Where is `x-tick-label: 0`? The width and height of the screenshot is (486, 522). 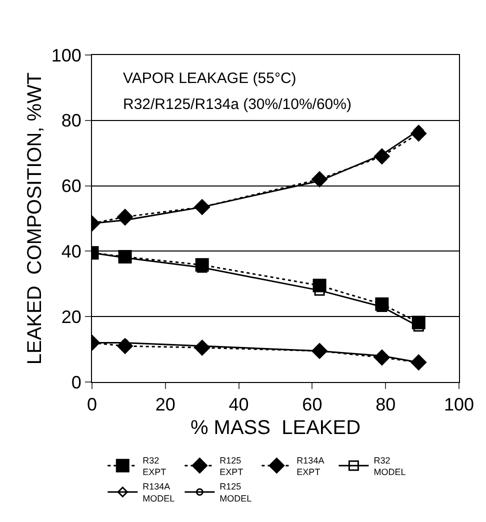
x-tick-label: 0 is located at coordinates (92, 404).